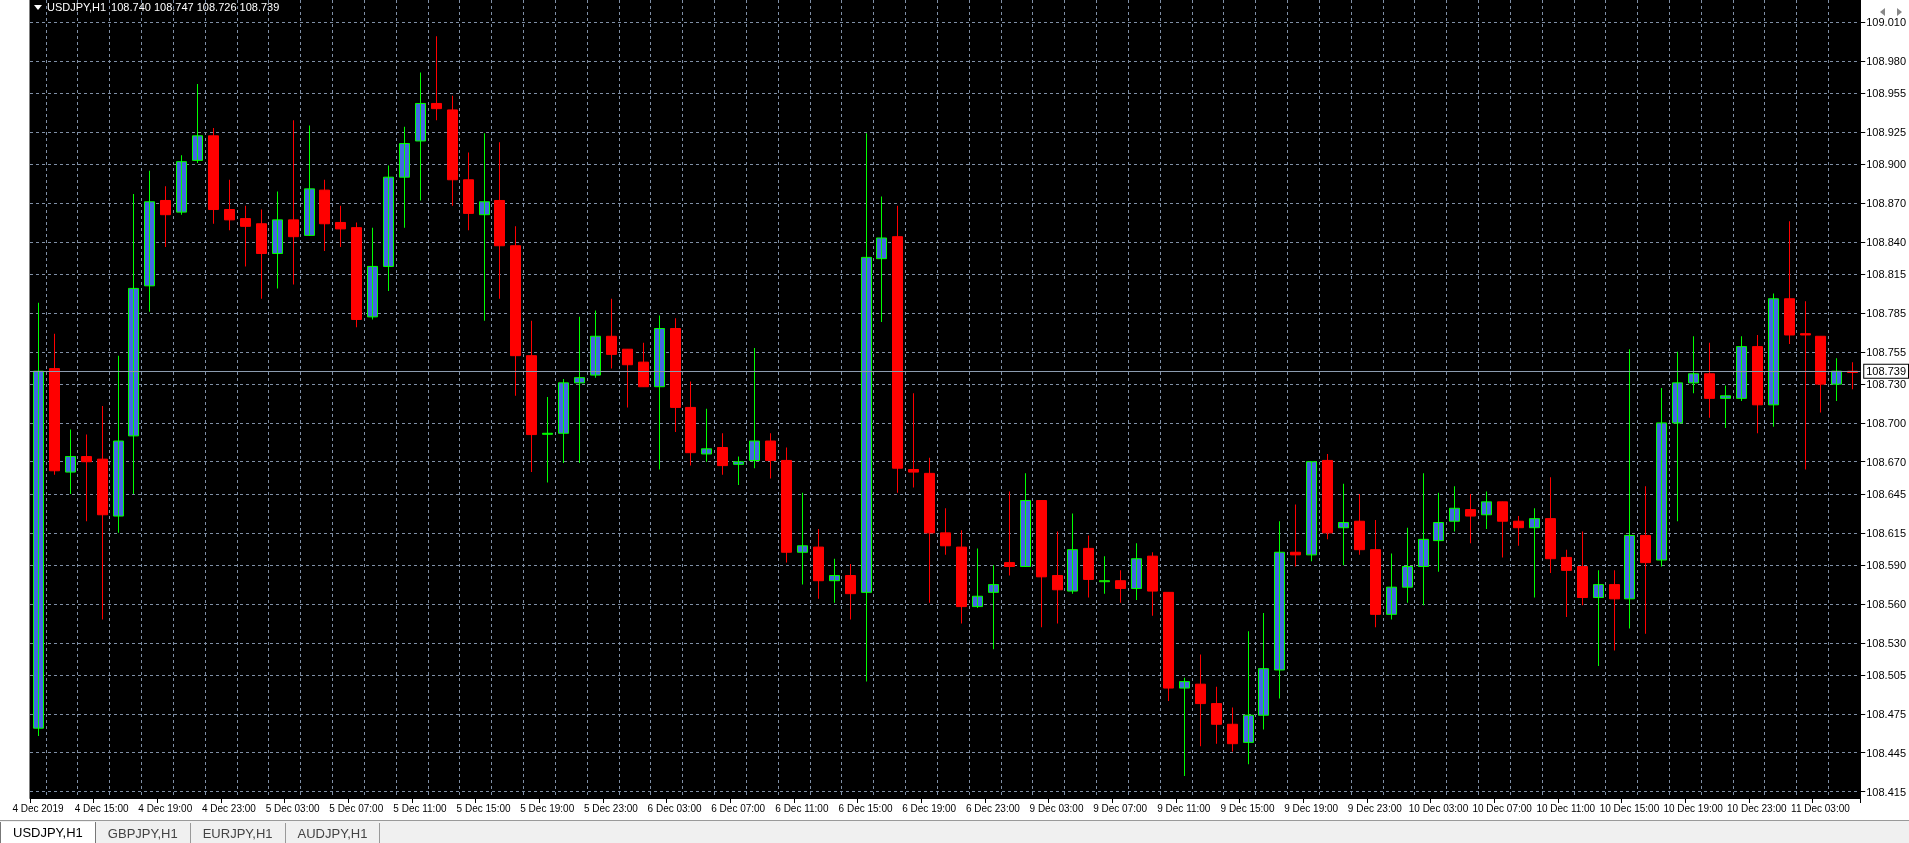  I want to click on y-tick-label: 108.475, so click(1886, 713).